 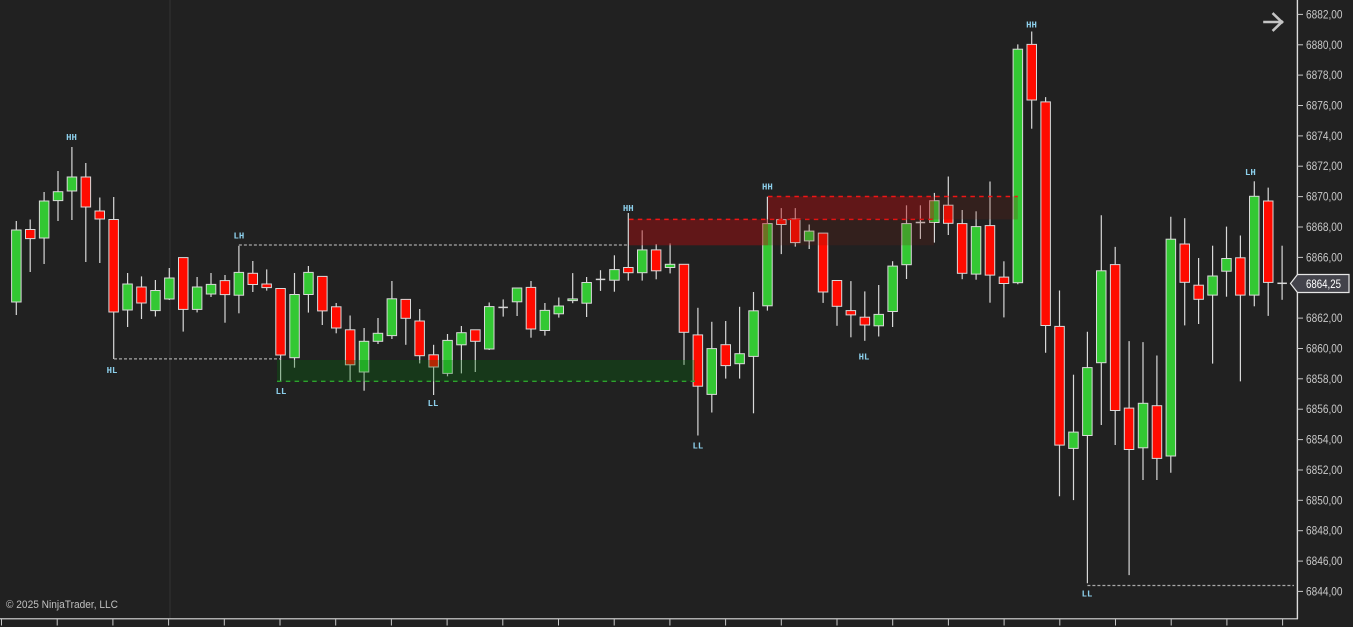 What do you see at coordinates (1324, 561) in the screenshot?
I see `svg-text: 6846,00` at bounding box center [1324, 561].